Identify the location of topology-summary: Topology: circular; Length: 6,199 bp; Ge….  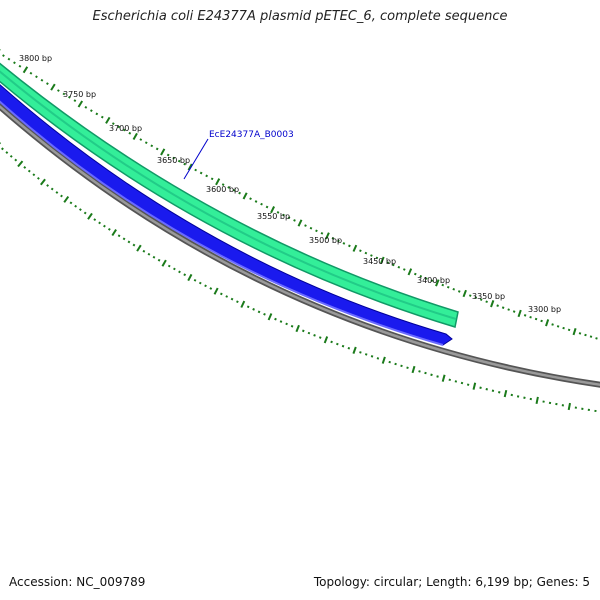
(451, 582).